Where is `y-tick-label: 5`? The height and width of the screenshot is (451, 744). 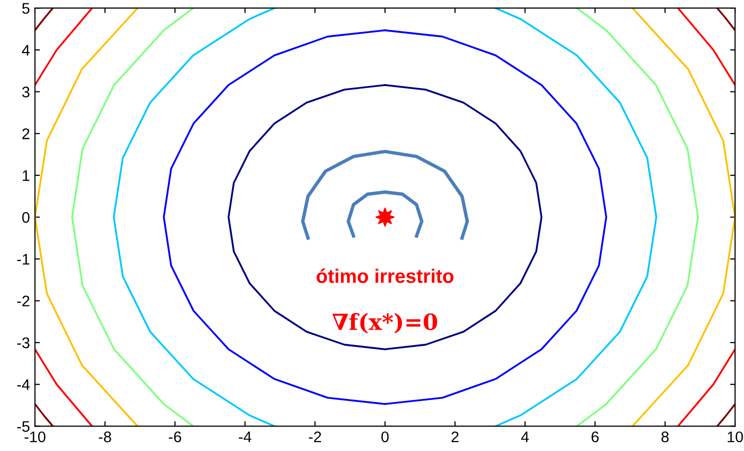
y-tick-label: 5 is located at coordinates (26, 8).